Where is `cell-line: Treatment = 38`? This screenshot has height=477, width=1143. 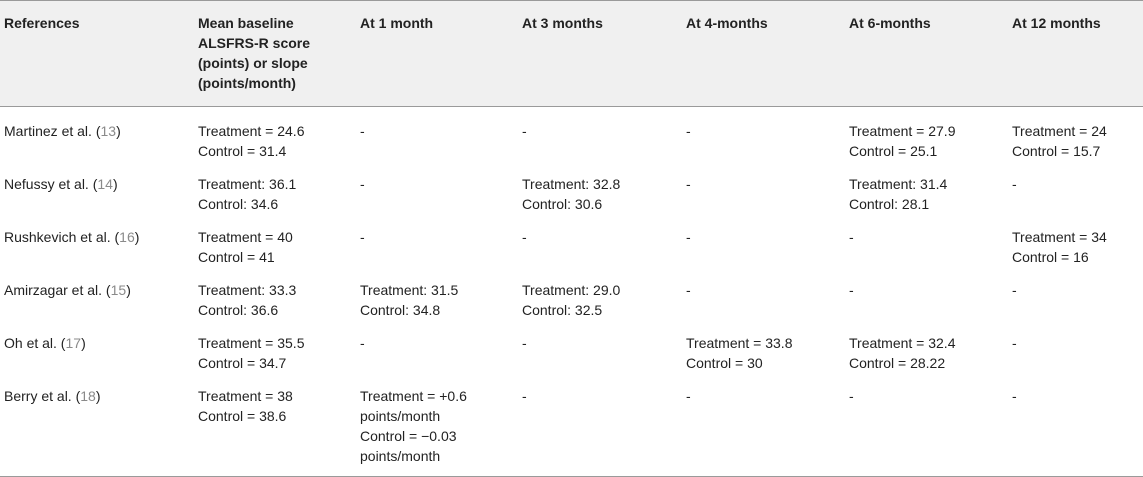
cell-line: Treatment = 38 is located at coordinates (245, 396).